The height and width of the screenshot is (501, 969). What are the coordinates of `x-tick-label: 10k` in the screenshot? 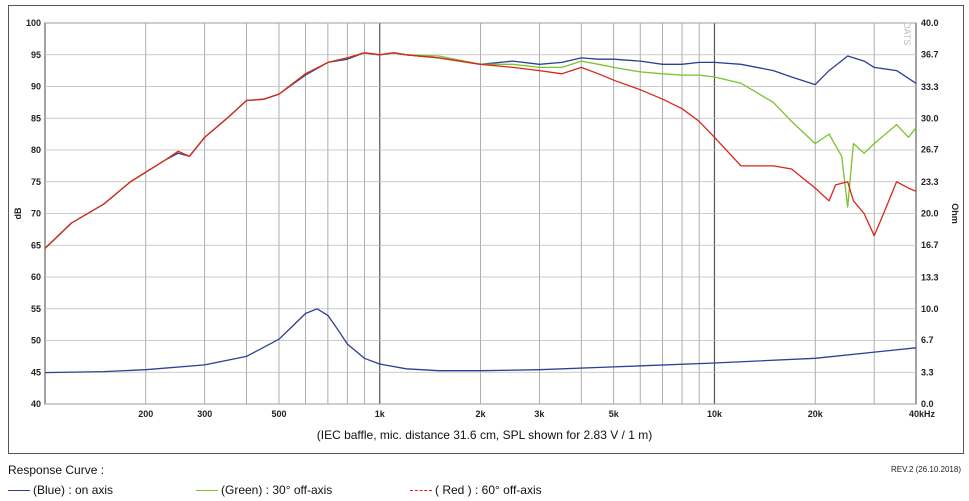 It's located at (715, 414).